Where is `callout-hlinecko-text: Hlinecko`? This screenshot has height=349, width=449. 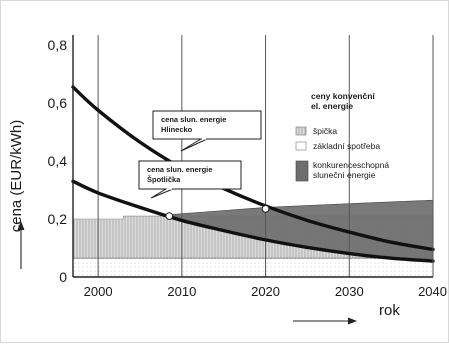
callout-hlinecko-text: Hlinecko is located at coordinates (177, 129).